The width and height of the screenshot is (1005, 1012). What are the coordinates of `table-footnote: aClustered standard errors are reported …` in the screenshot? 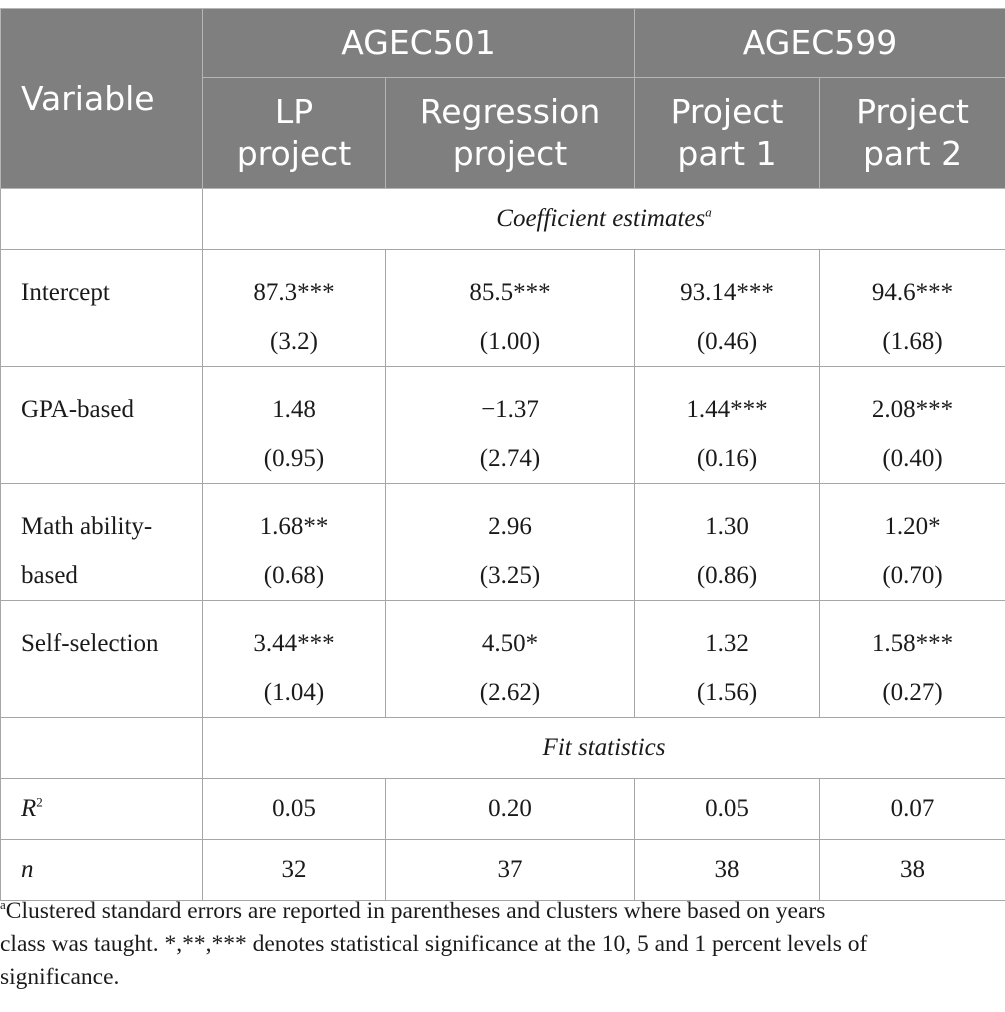 It's located at (495, 944).